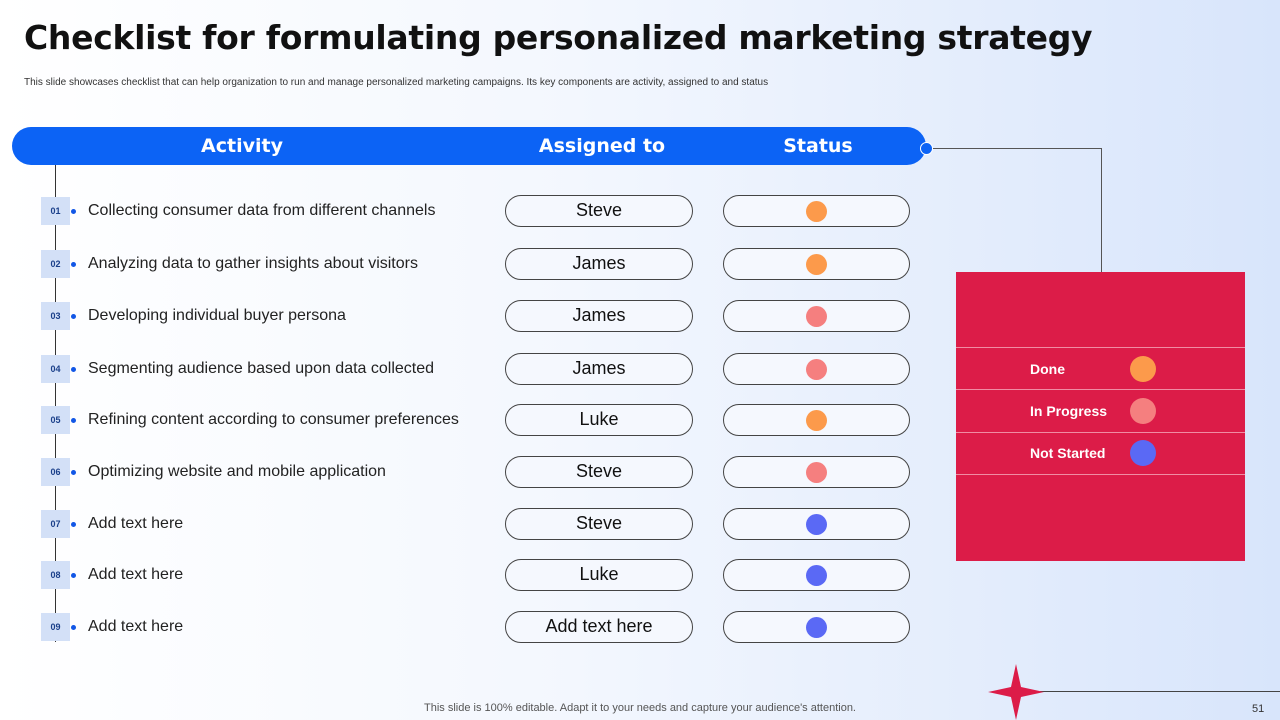 This screenshot has height=720, width=1280. What do you see at coordinates (602, 146) in the screenshot?
I see `header-assigned-to: Assigned to` at bounding box center [602, 146].